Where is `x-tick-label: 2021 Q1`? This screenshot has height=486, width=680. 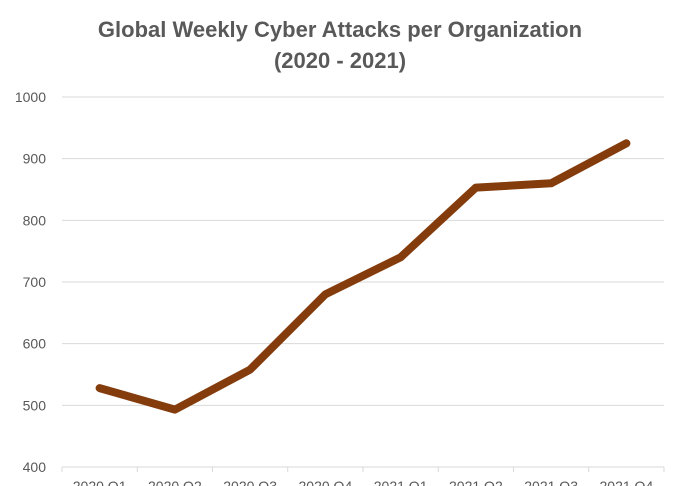
x-tick-label: 2021 Q1 is located at coordinates (401, 482).